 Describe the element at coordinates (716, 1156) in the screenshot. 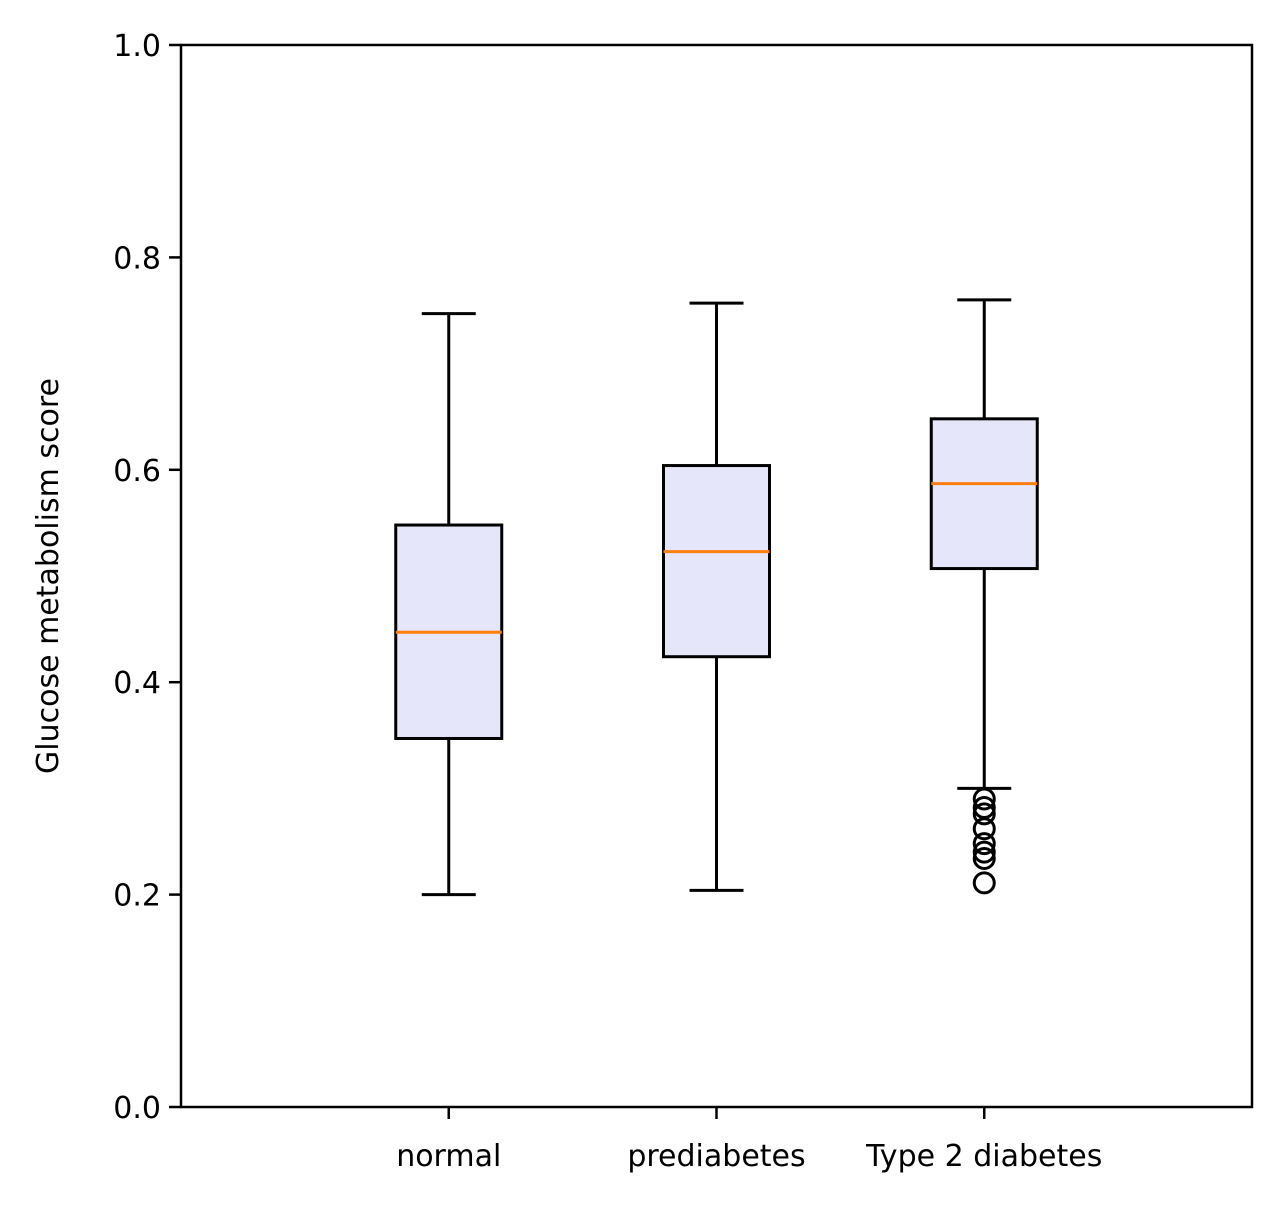

I see `x-tick-label: prediabetes` at that location.